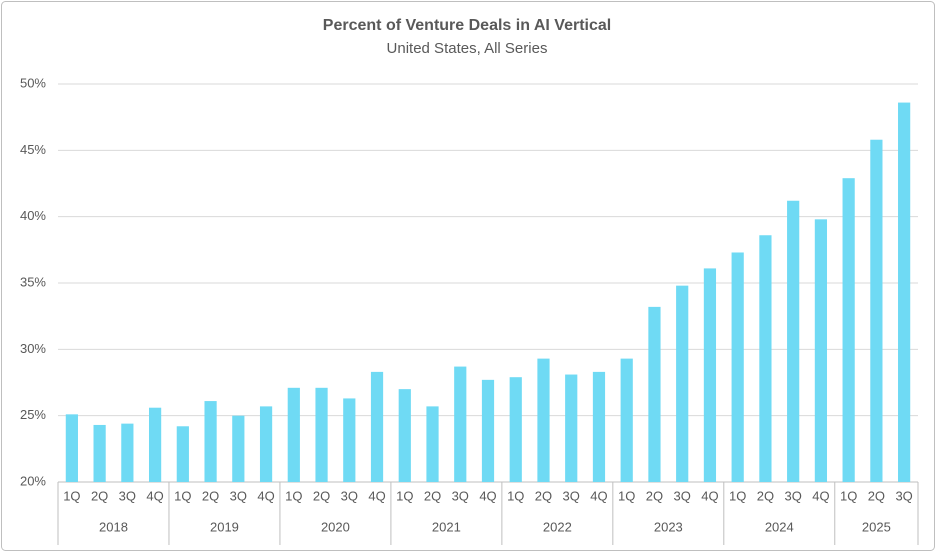 This screenshot has height=552, width=936. Describe the element at coordinates (33, 480) in the screenshot. I see `y-tick-label: 20%` at that location.